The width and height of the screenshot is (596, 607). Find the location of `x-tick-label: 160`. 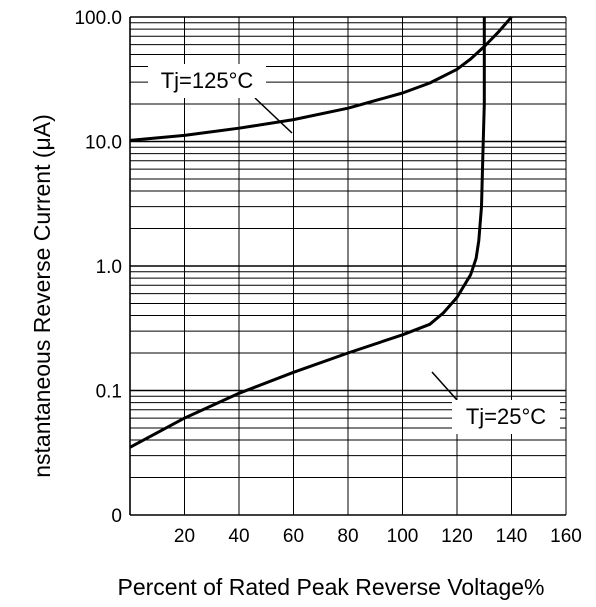

x-tick-label: 160 is located at coordinates (566, 536).